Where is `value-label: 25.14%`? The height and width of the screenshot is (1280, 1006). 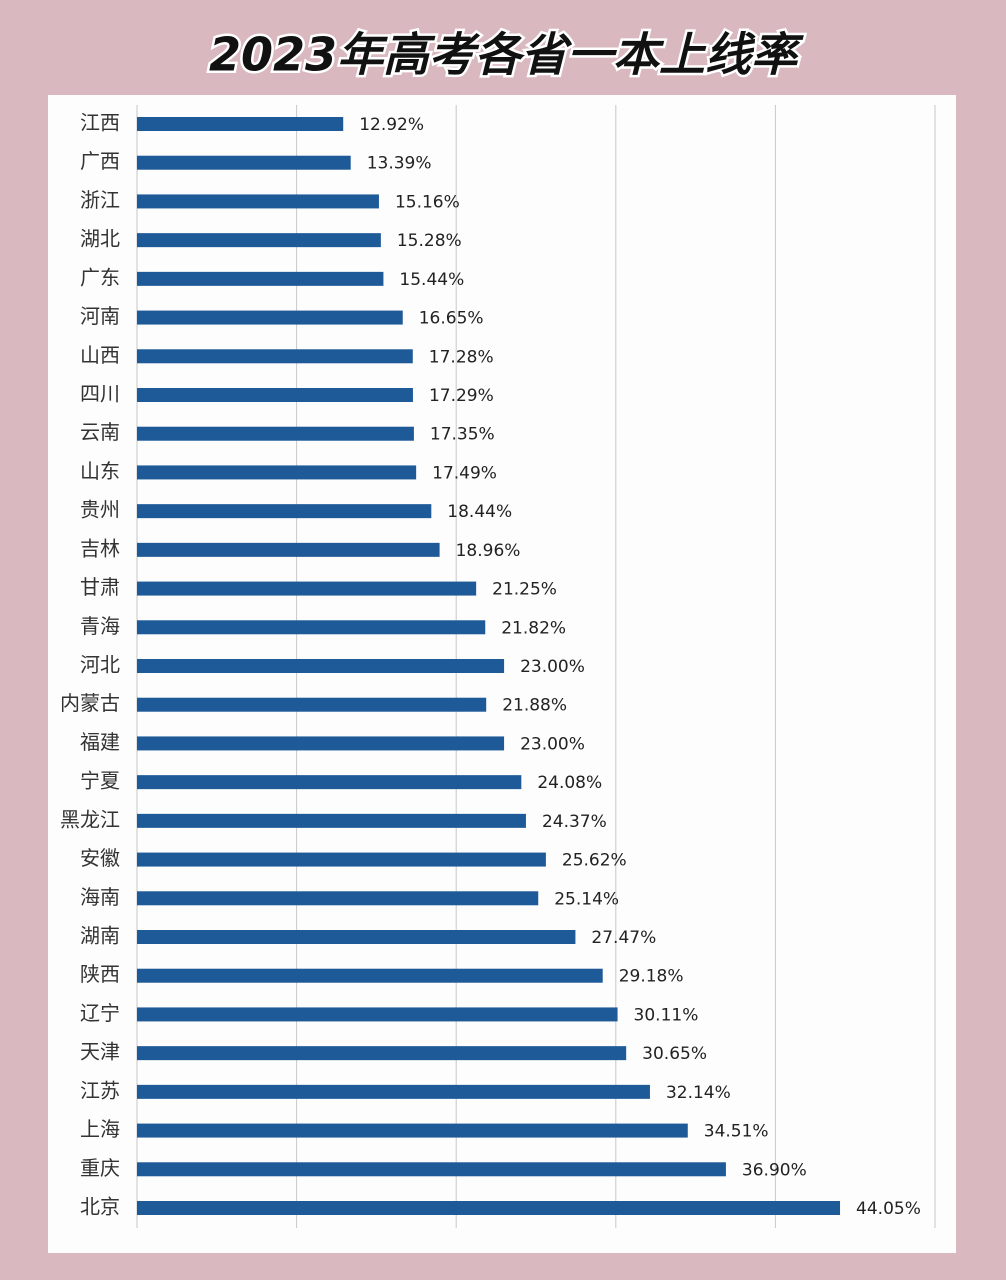
value-label: 25.14% is located at coordinates (586, 899).